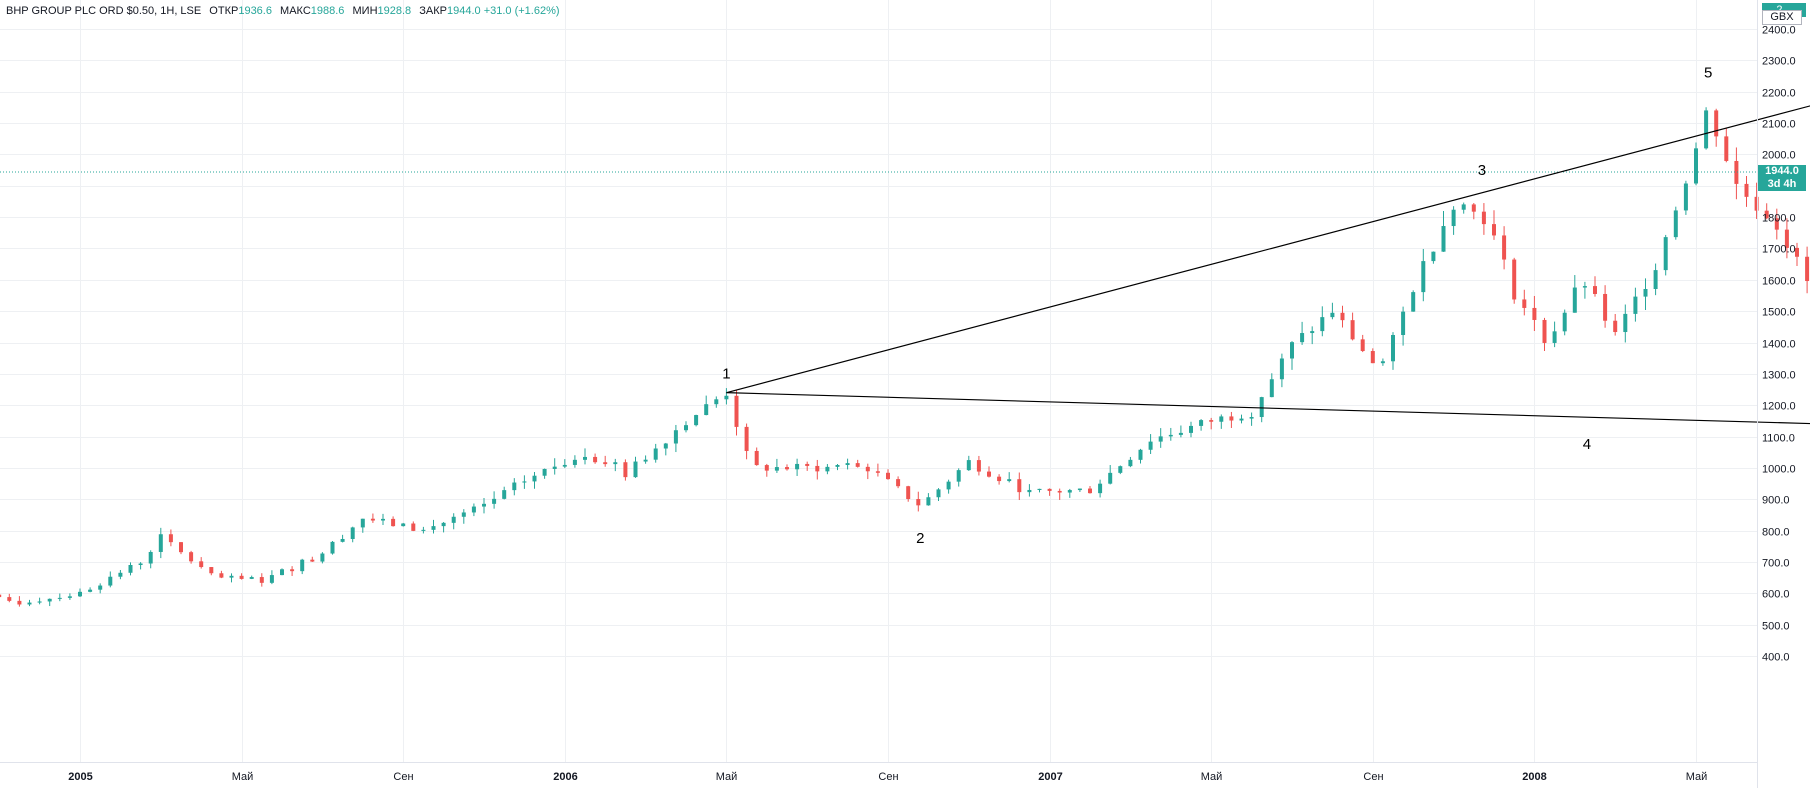  I want to click on y-tick-label: 2300.0, so click(1779, 62).